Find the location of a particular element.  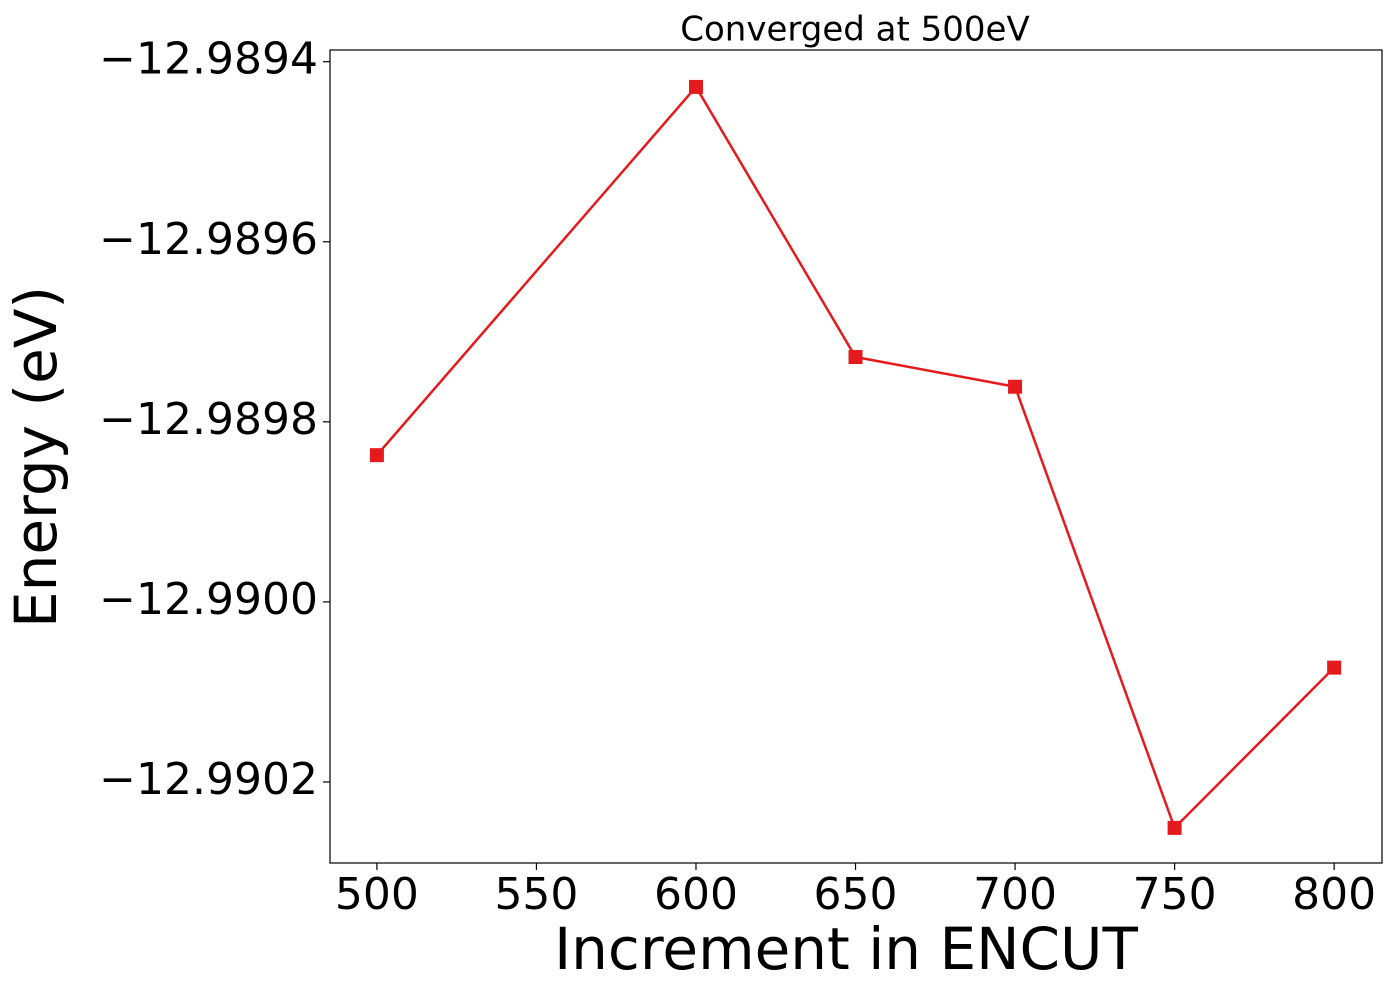

y-axis-label: Energy (eV) is located at coordinates (36, 457).